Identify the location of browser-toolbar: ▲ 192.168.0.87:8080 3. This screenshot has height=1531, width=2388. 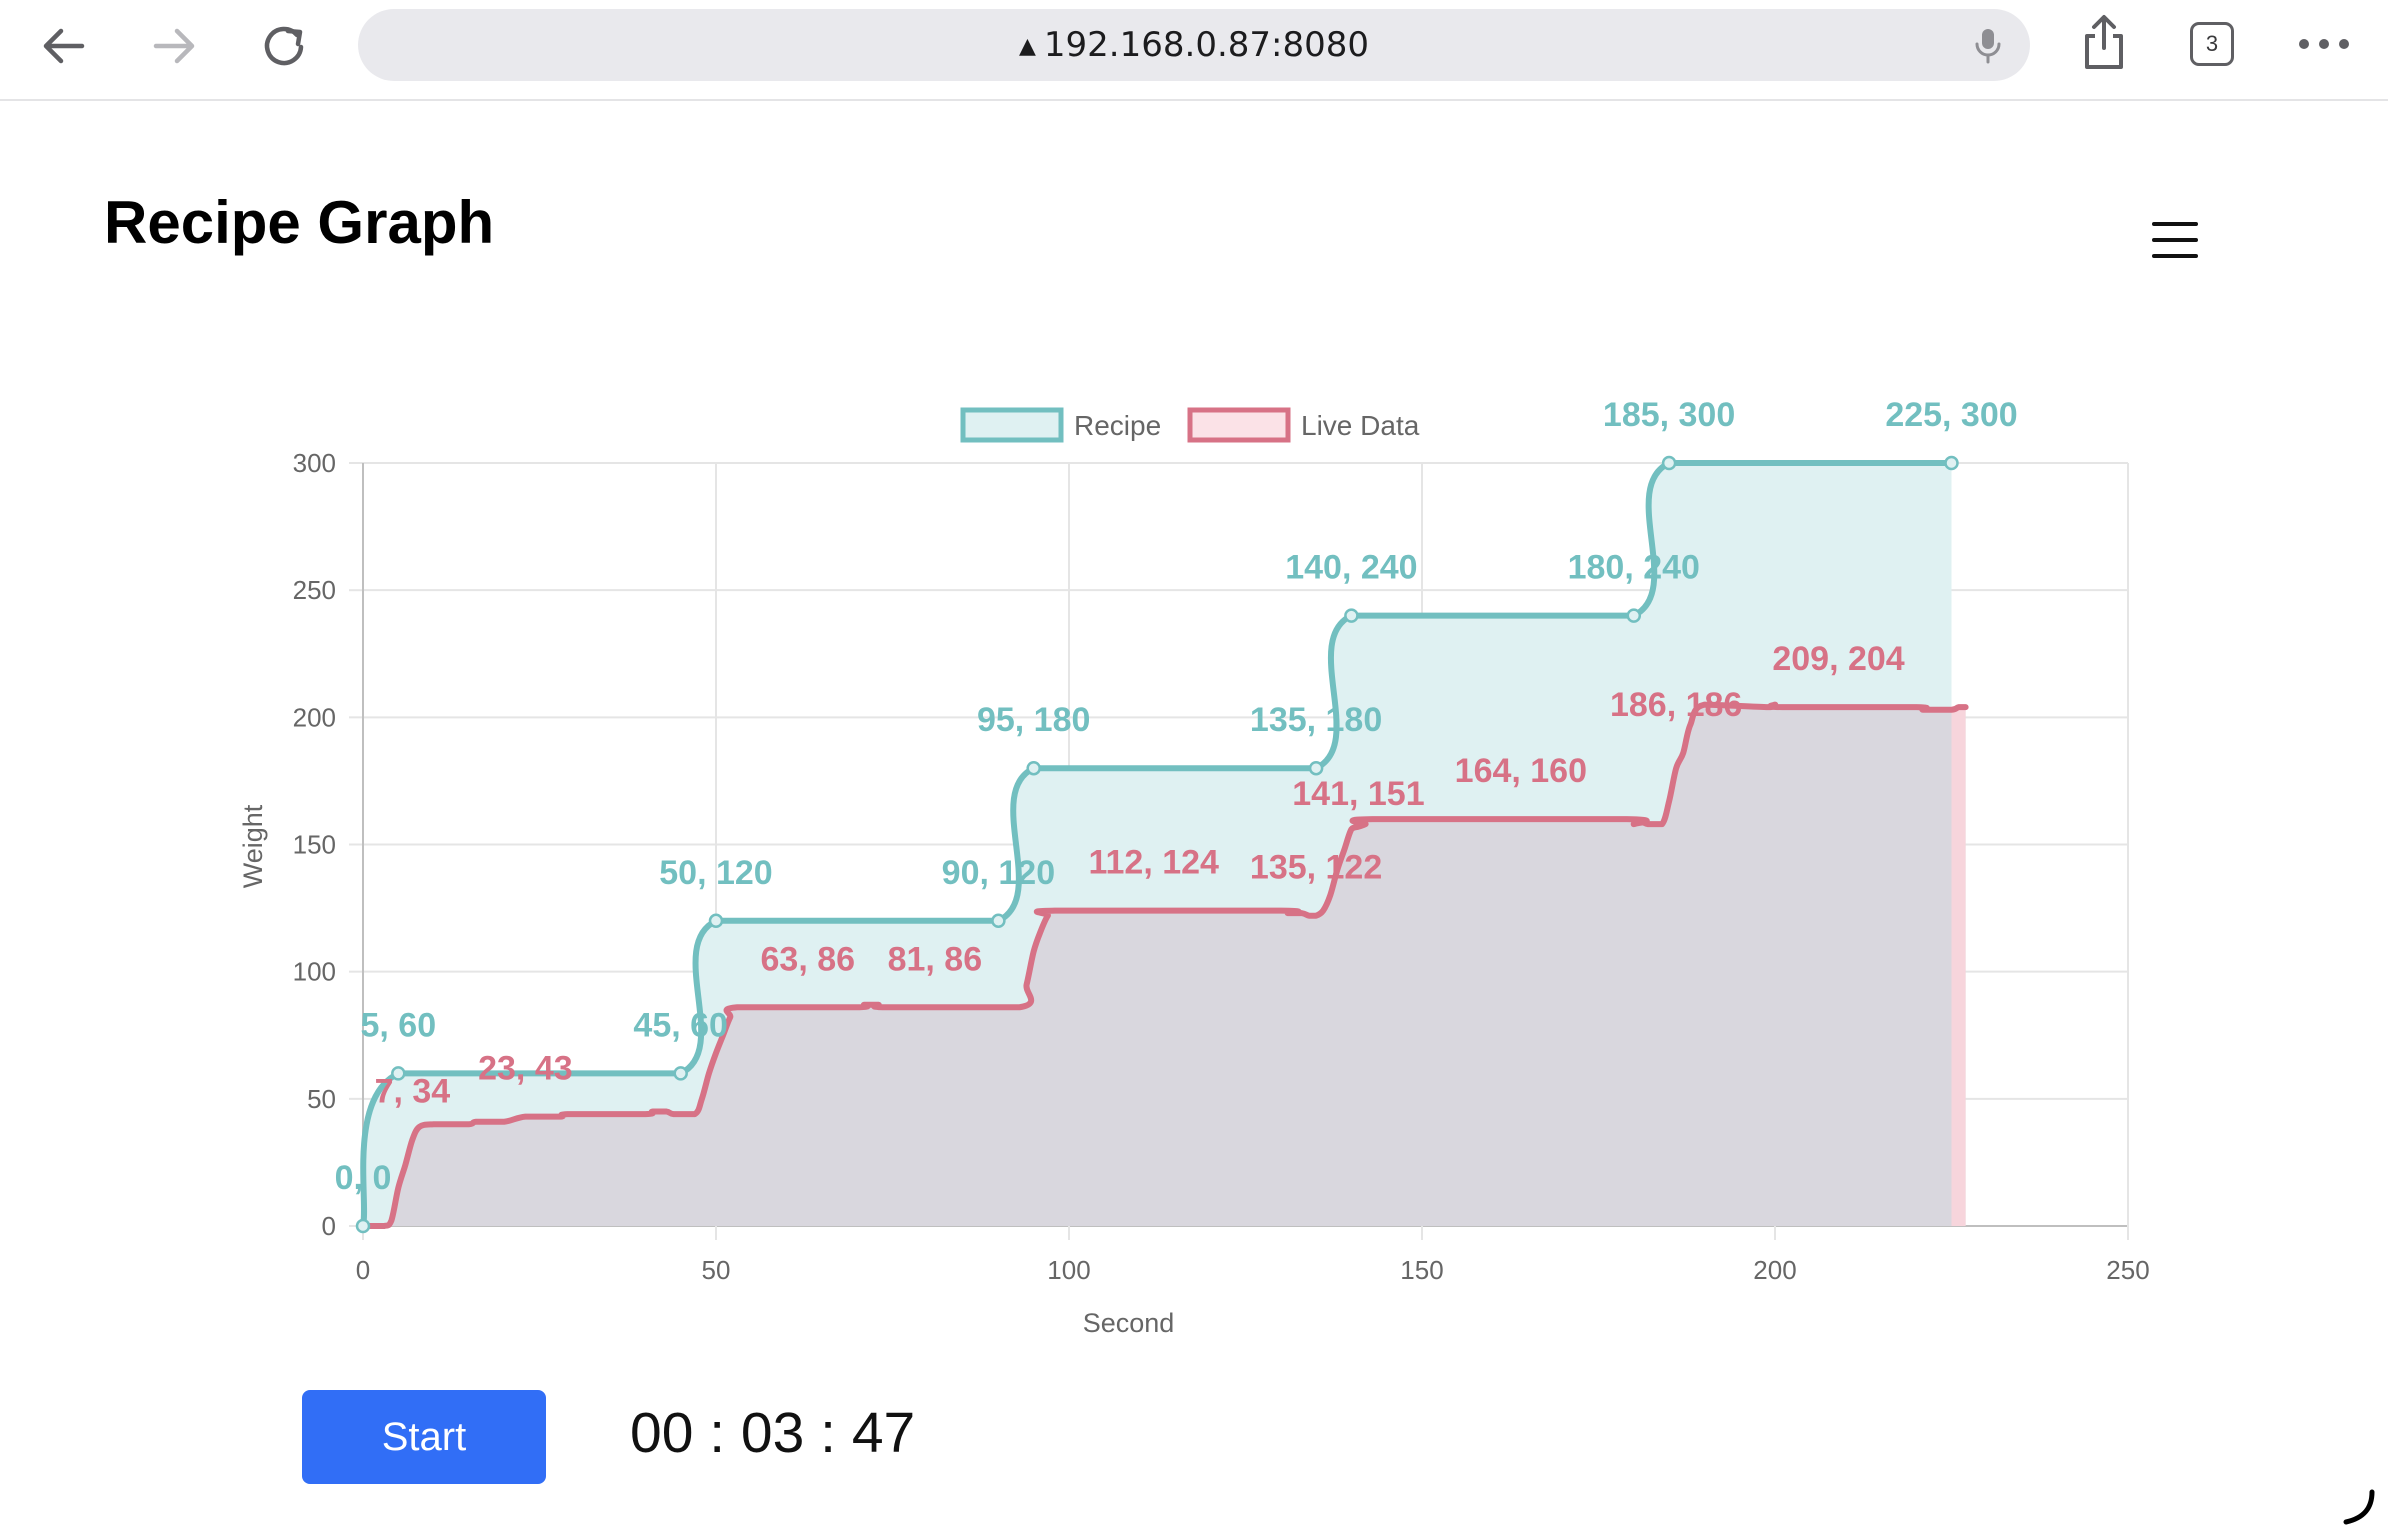
(1194, 50).